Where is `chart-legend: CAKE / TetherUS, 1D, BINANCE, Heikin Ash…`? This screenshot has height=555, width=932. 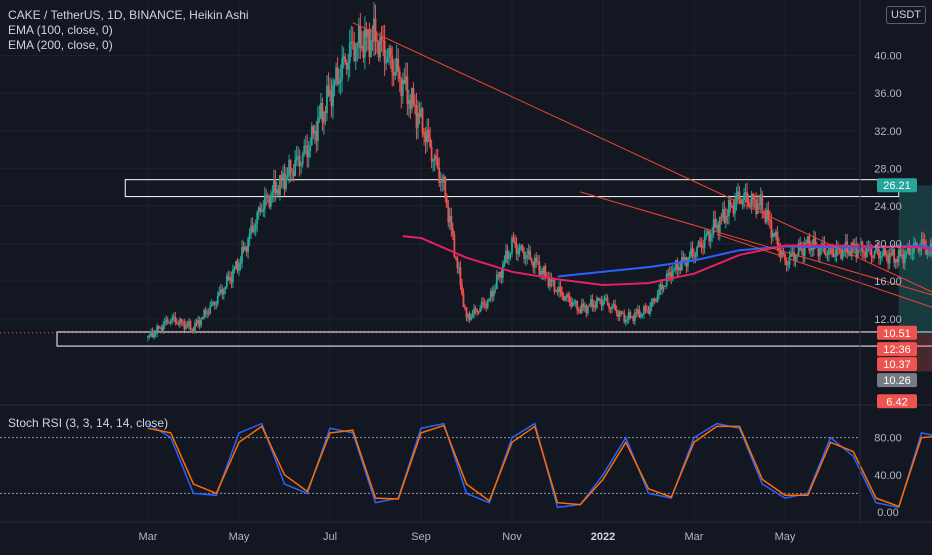 chart-legend: CAKE / TetherUS, 1D, BINANCE, Heikin Ash… is located at coordinates (128, 30).